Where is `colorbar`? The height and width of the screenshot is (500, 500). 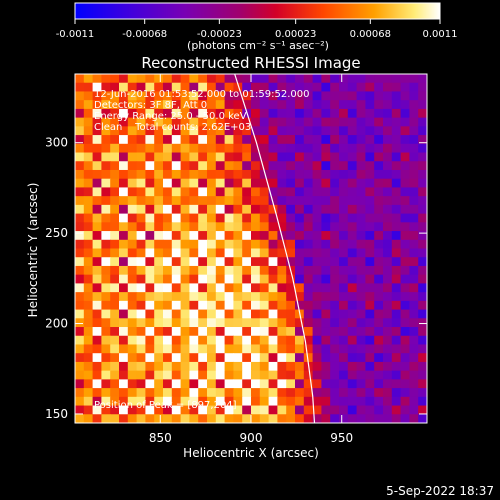 colorbar is located at coordinates (257, 11).